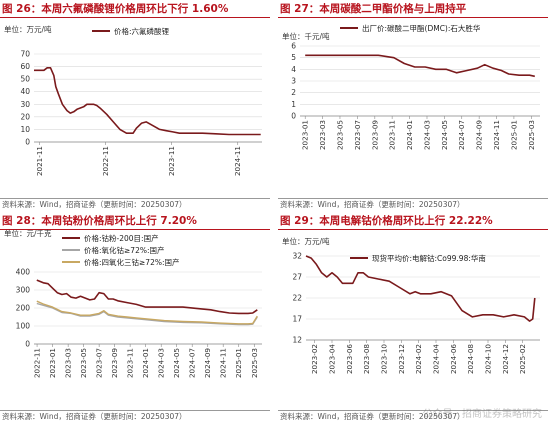 The image size is (550, 423). Describe the element at coordinates (297, 340) in the screenshot. I see `y-tick-label: 12` at that location.